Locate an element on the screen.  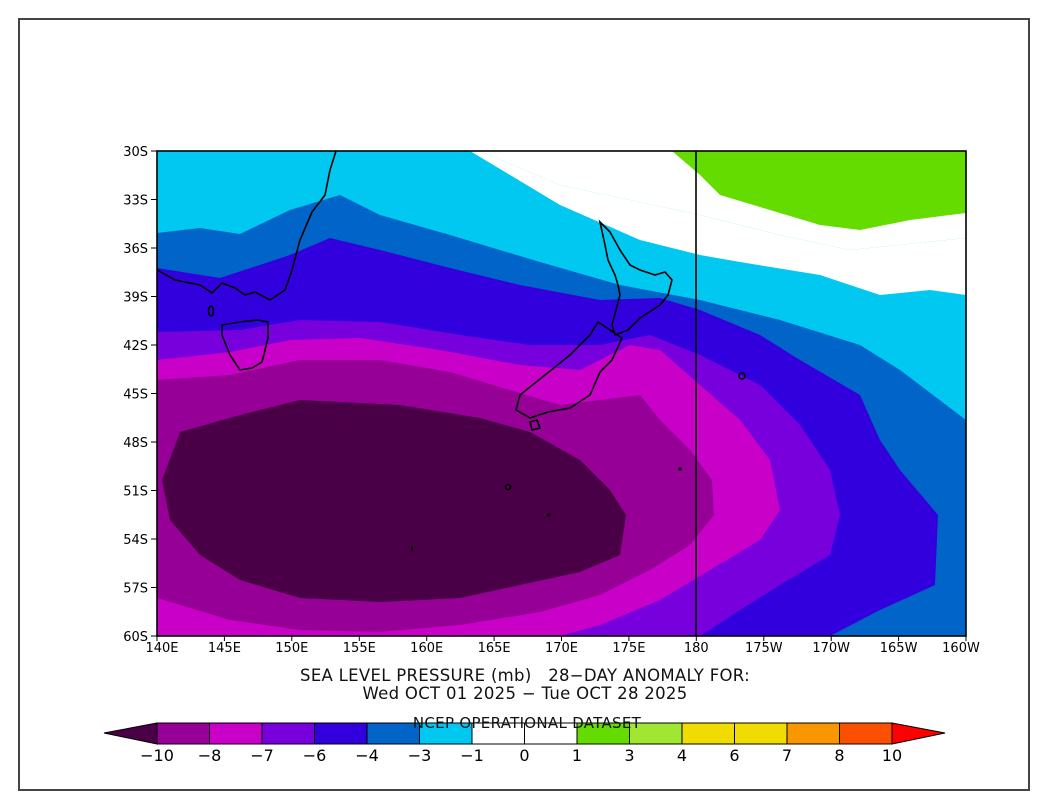
colorbar is located at coordinates (524, 733).